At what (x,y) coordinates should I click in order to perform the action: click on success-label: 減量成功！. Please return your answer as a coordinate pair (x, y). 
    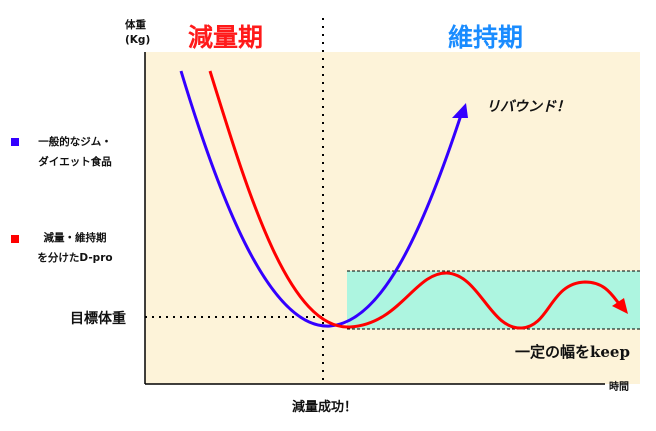
    Looking at the image, I should click on (325, 407).